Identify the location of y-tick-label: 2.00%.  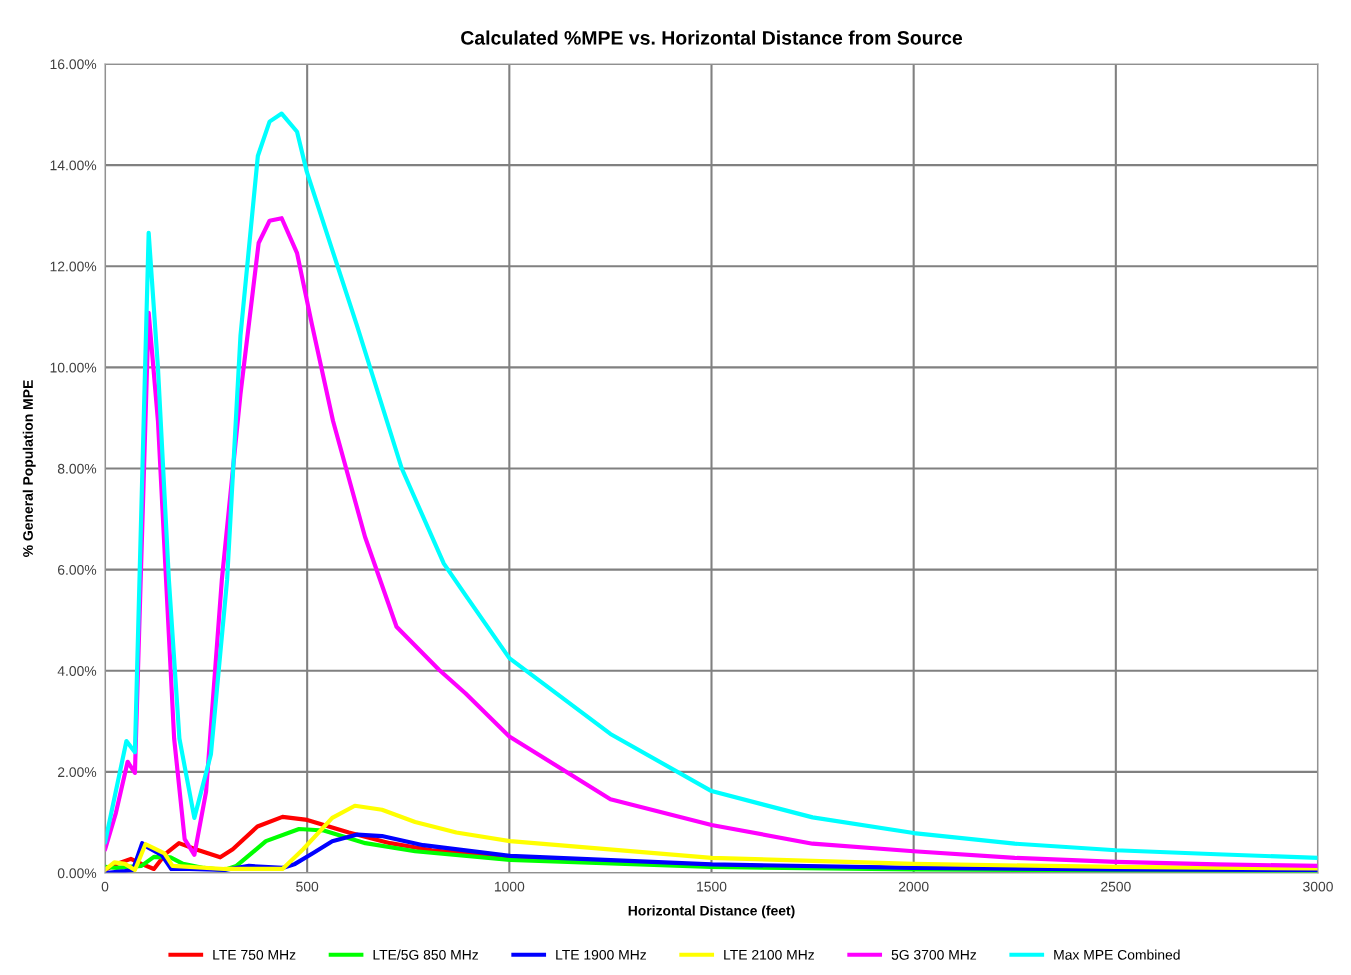
(77, 772).